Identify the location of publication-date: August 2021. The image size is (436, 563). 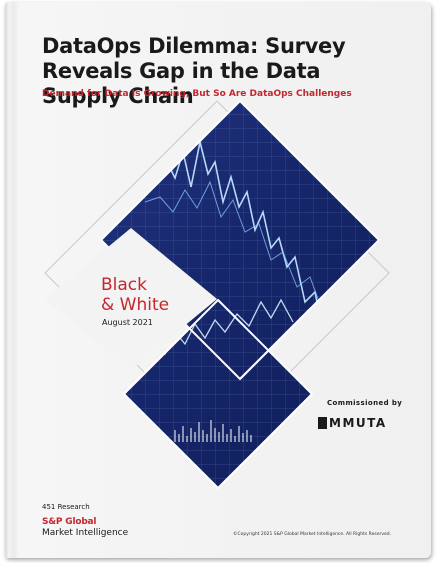
(127, 322).